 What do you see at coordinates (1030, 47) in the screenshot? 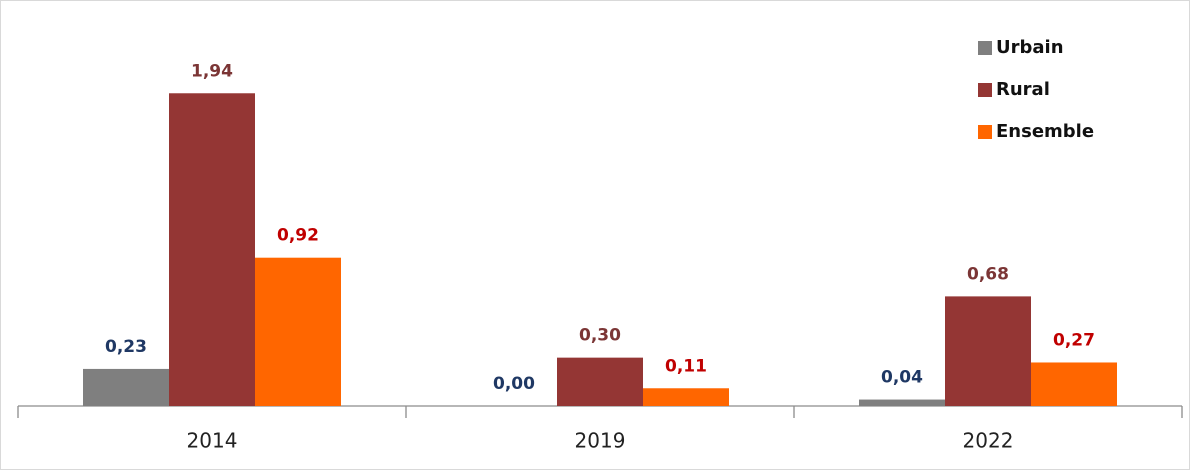
I see `legend-label: Urbain` at bounding box center [1030, 47].